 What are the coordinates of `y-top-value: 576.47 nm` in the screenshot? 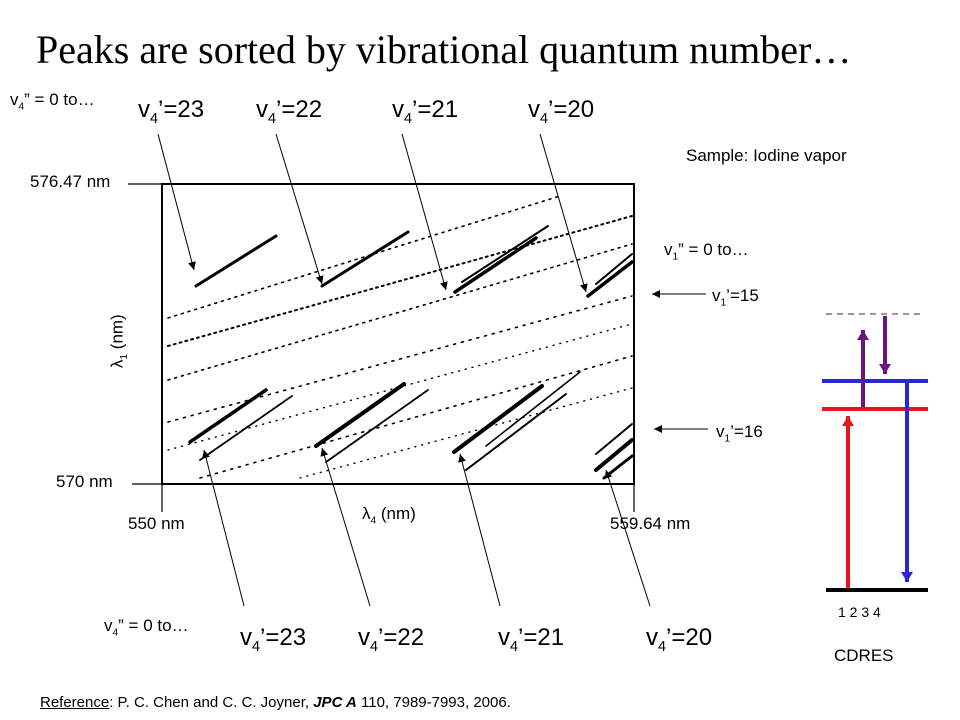 It's located at (70, 181).